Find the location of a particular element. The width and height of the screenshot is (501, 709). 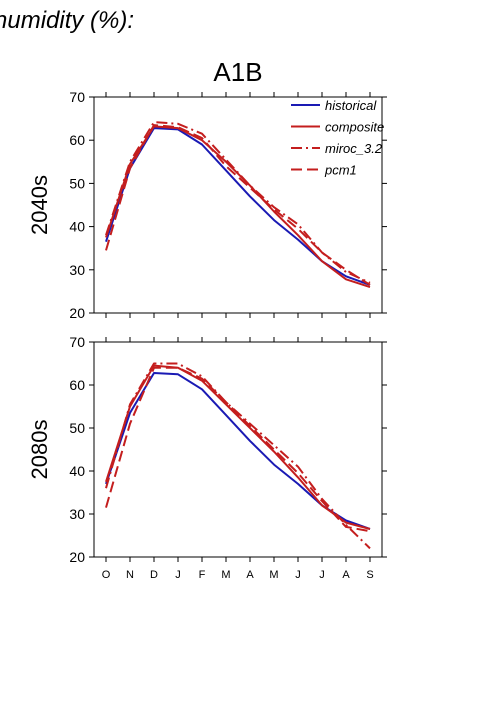

x-tick-label: S is located at coordinates (369, 575).